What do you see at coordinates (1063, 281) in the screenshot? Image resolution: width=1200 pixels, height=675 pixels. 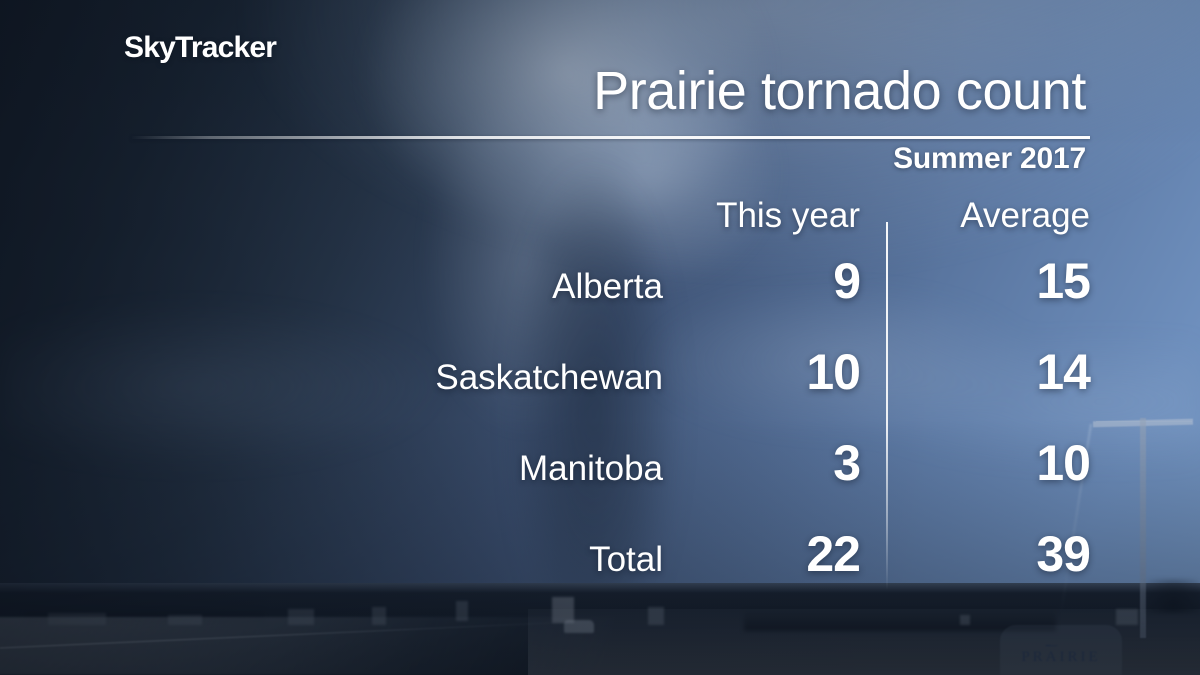 I see `value-average: 15` at bounding box center [1063, 281].